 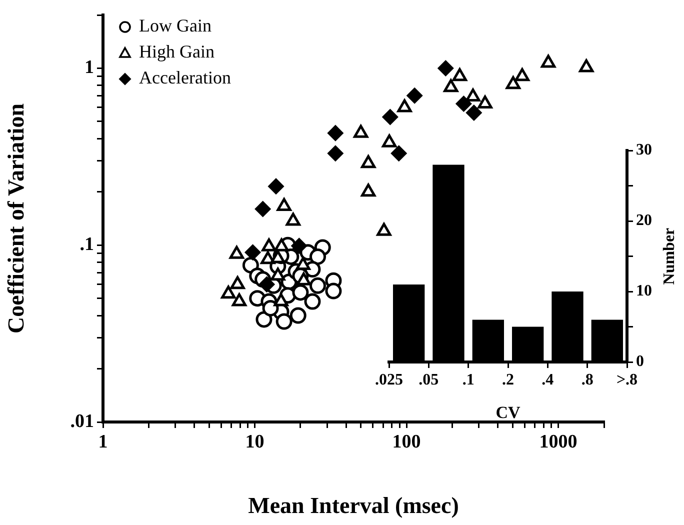 What do you see at coordinates (644, 221) in the screenshot?
I see `y-tick-label: 20` at bounding box center [644, 221].